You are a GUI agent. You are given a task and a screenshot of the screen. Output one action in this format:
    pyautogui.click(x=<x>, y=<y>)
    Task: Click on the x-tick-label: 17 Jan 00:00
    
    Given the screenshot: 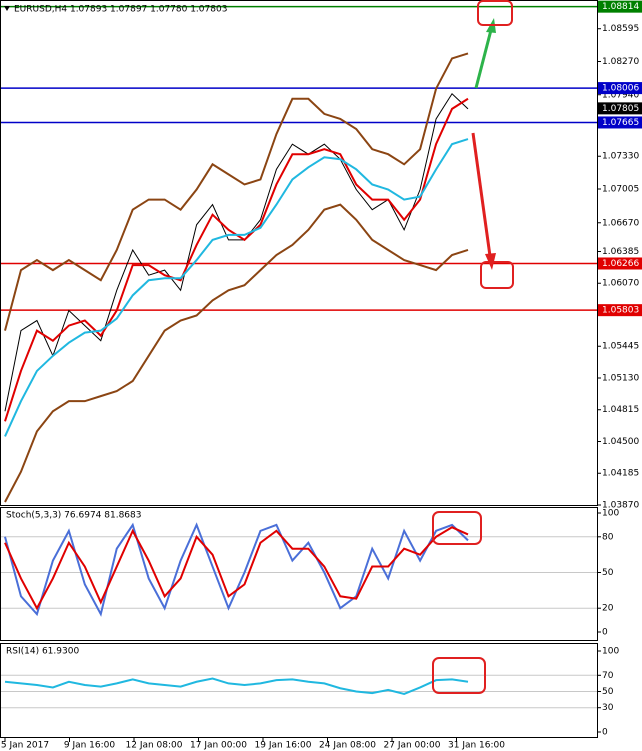 What is the action you would take?
    pyautogui.click(x=218, y=746)
    